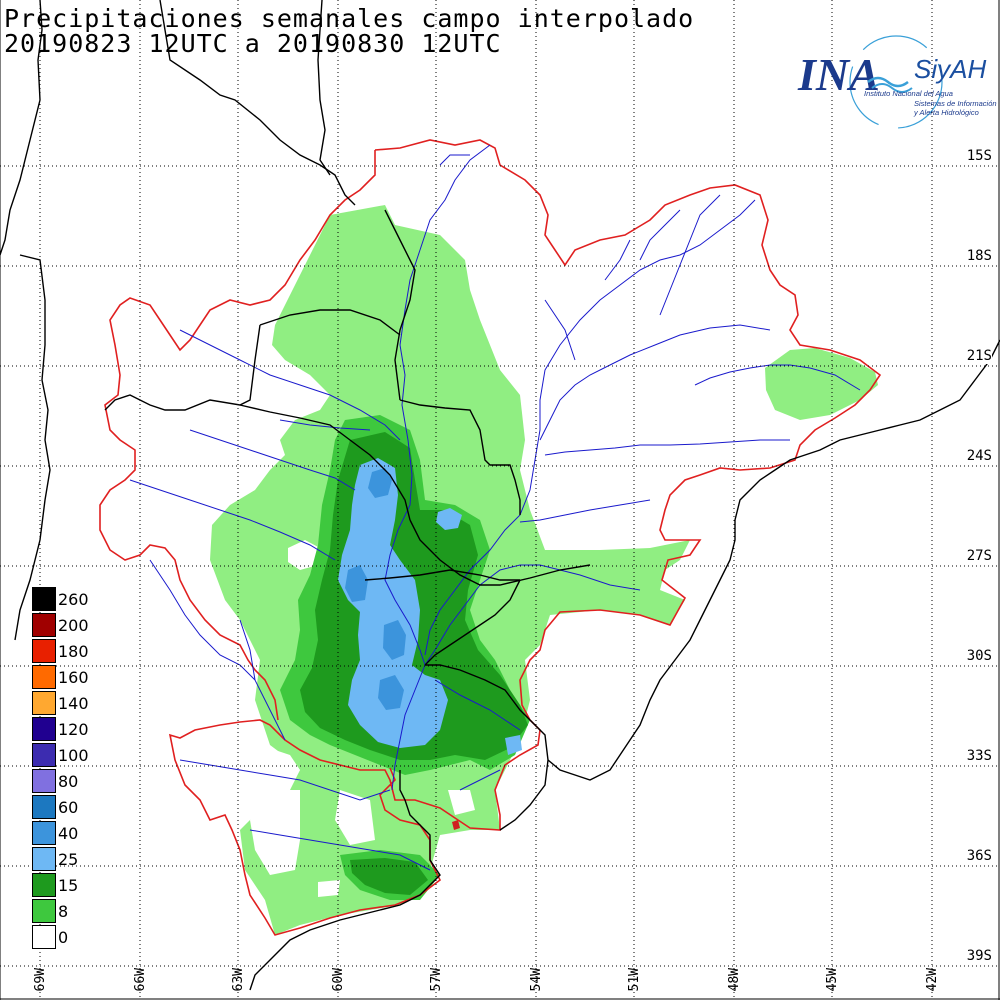 The height and width of the screenshot is (1000, 1000). What do you see at coordinates (73, 703) in the screenshot?
I see `legend-label: 140` at bounding box center [73, 703].